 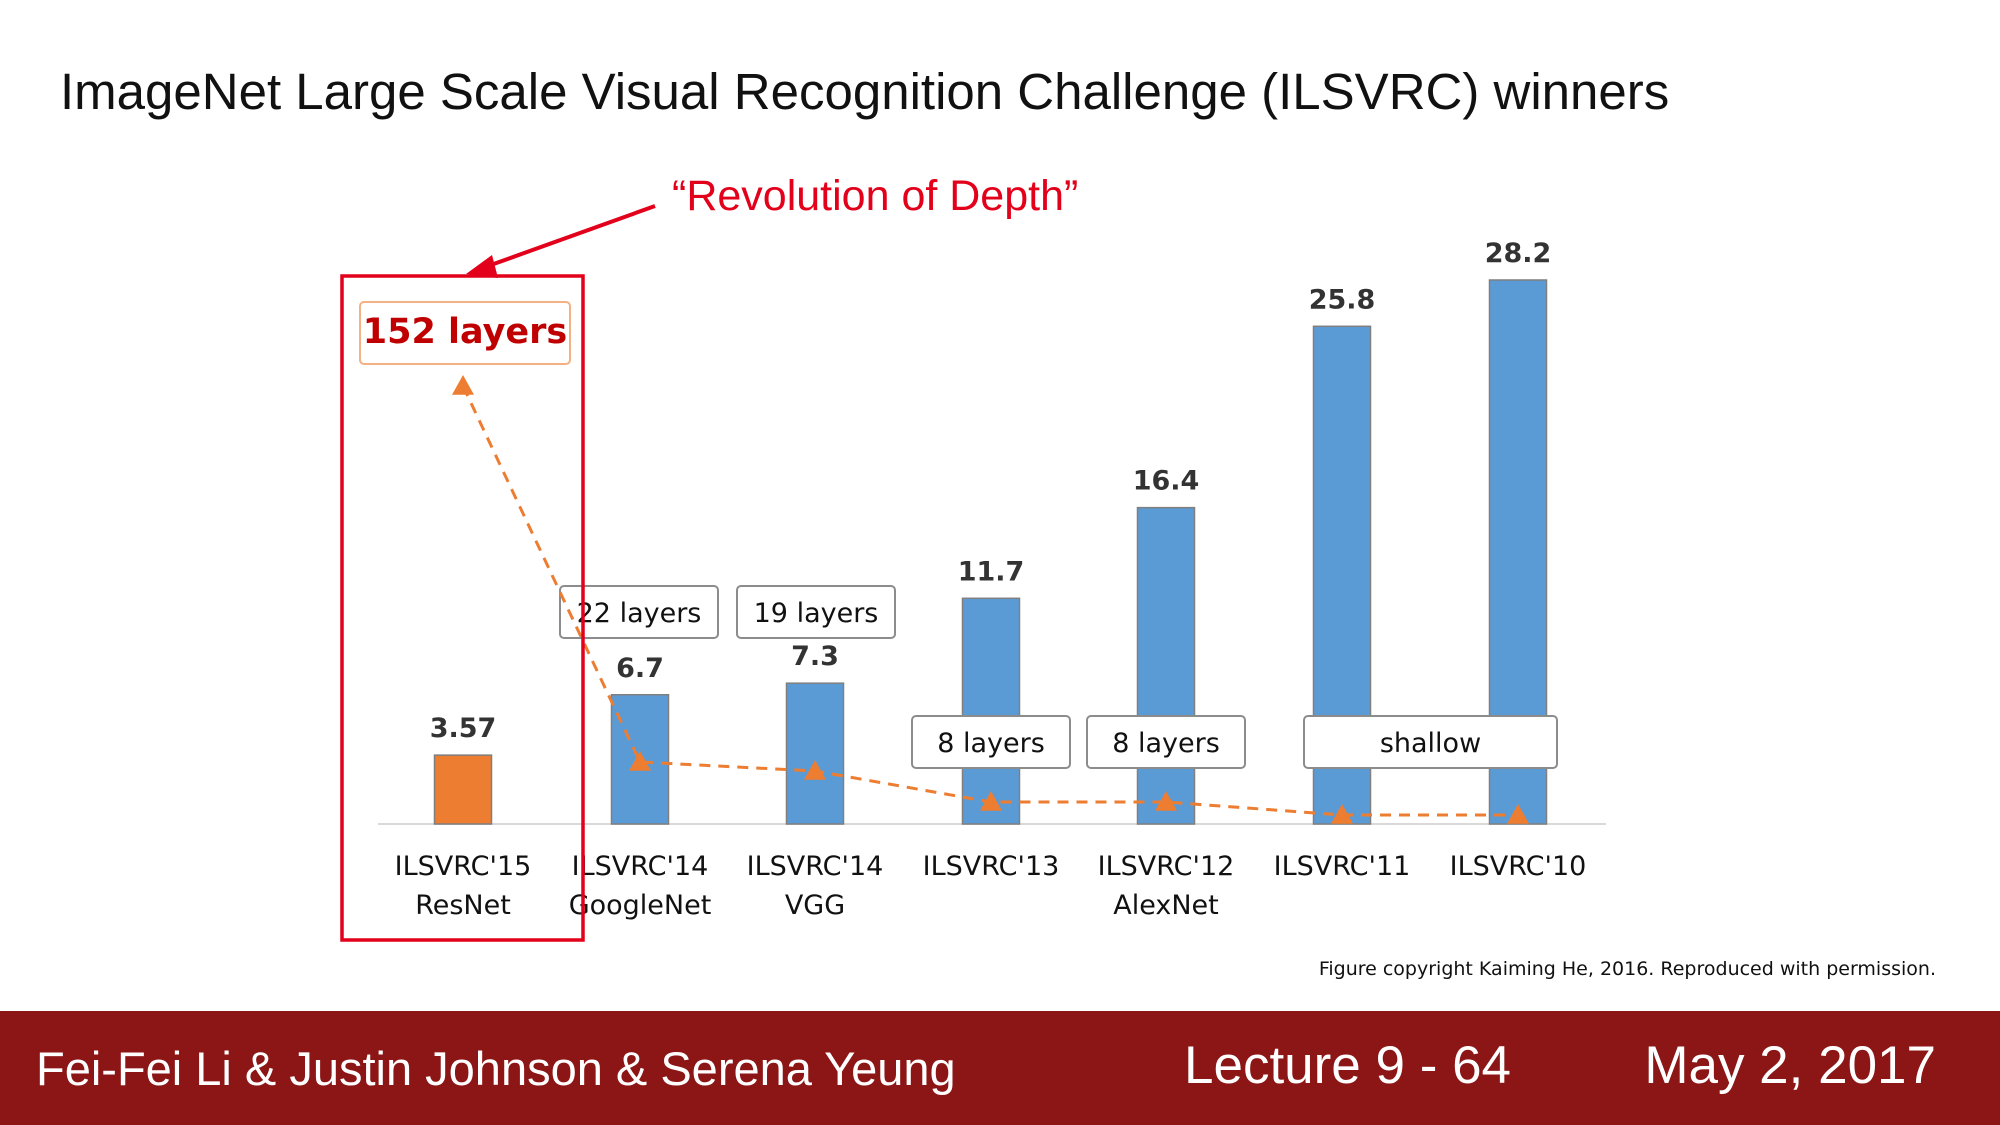 I want to click on annotation-arrow-head, so click(x=482, y=266).